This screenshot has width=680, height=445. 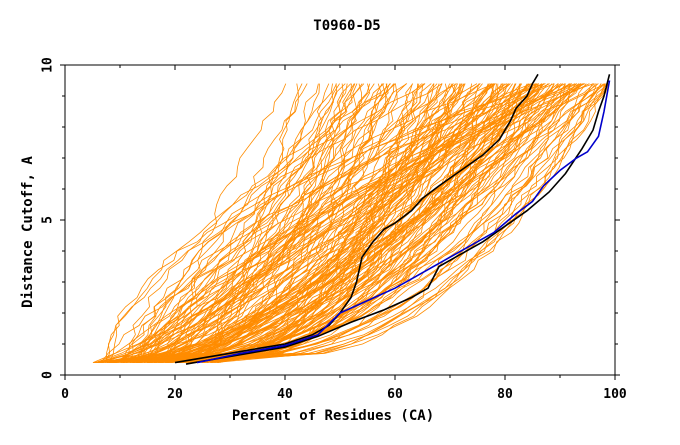 I want to click on x-tick-label: 0, so click(x=65, y=394).